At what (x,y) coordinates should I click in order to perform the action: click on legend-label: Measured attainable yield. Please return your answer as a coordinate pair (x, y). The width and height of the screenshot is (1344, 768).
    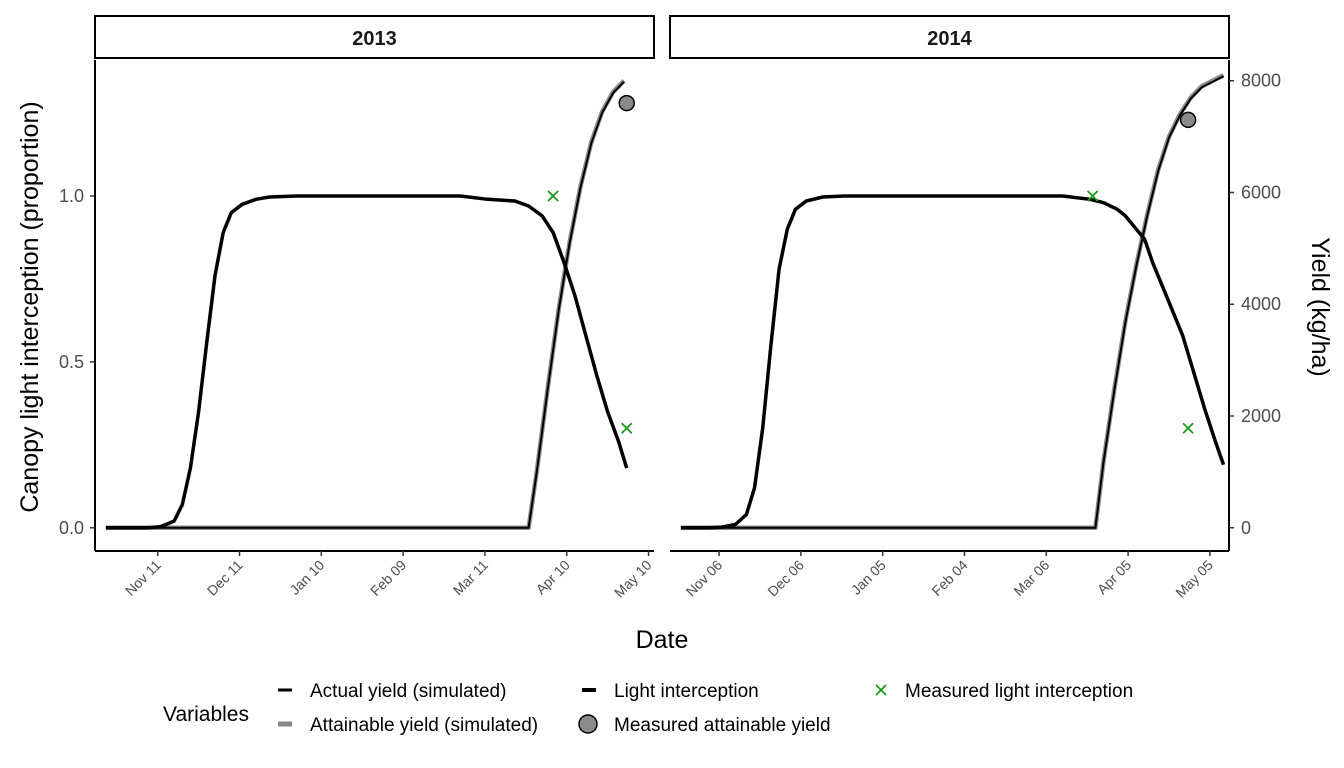
    Looking at the image, I should click on (722, 725).